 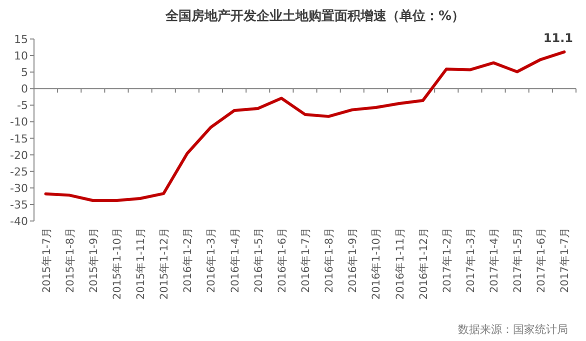 What do you see at coordinates (565, 260) in the screenshot?
I see `x-tick-label: 2017年1-7月` at bounding box center [565, 260].